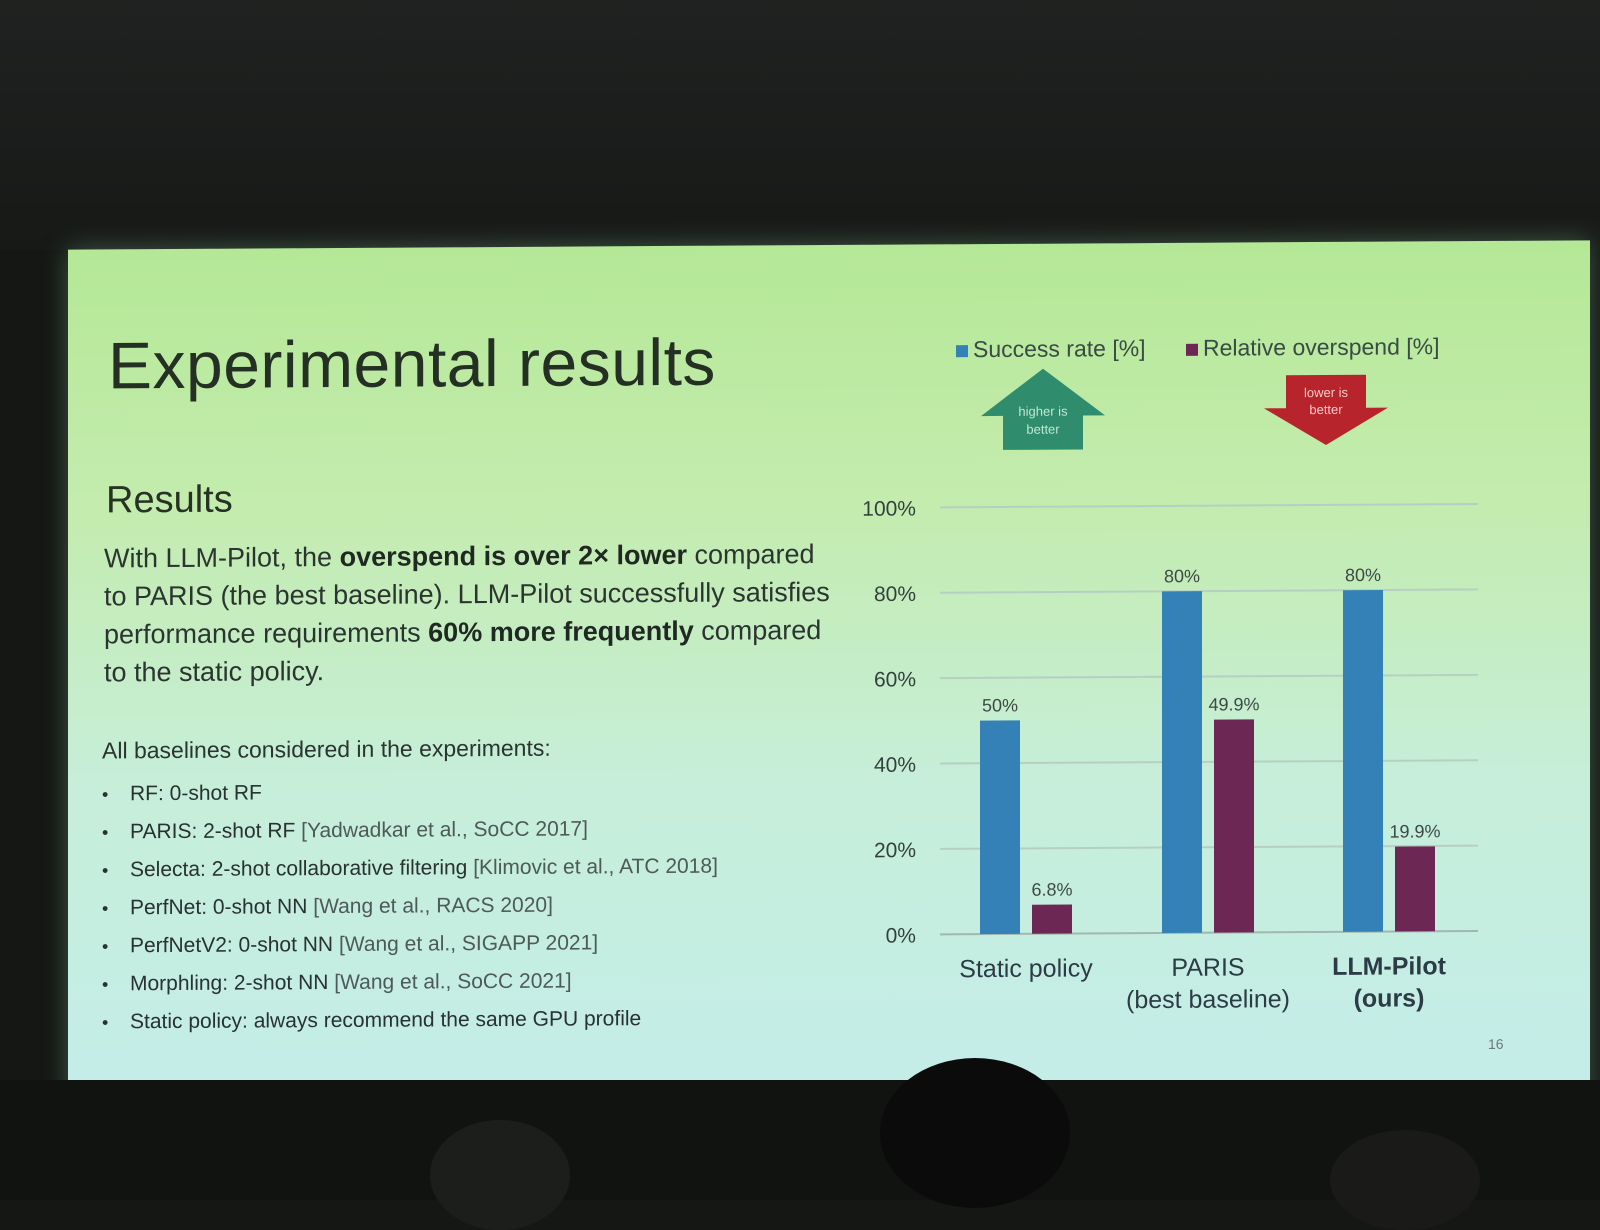  I want to click on y-tick-label: 40%, so click(895, 765).